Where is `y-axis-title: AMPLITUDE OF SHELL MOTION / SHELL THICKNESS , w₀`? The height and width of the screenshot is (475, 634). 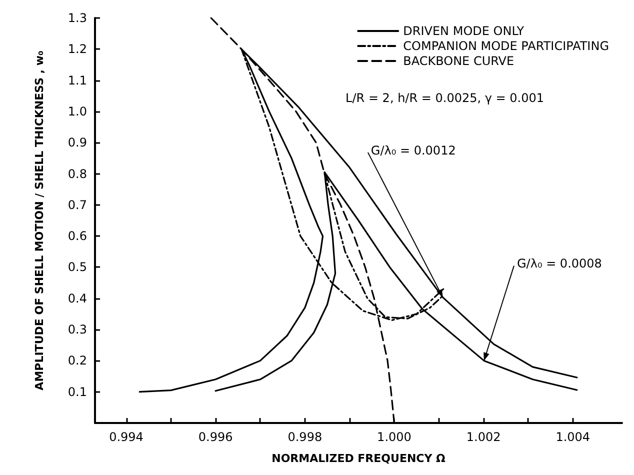
y-axis-title: AMPLITUDE OF SHELL MOTION / SHELL THICKNESS , w₀ is located at coordinates (39, 220).